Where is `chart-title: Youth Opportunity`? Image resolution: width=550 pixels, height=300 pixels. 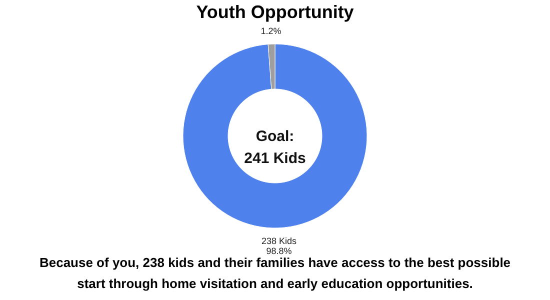 chart-title: Youth Opportunity is located at coordinates (275, 12).